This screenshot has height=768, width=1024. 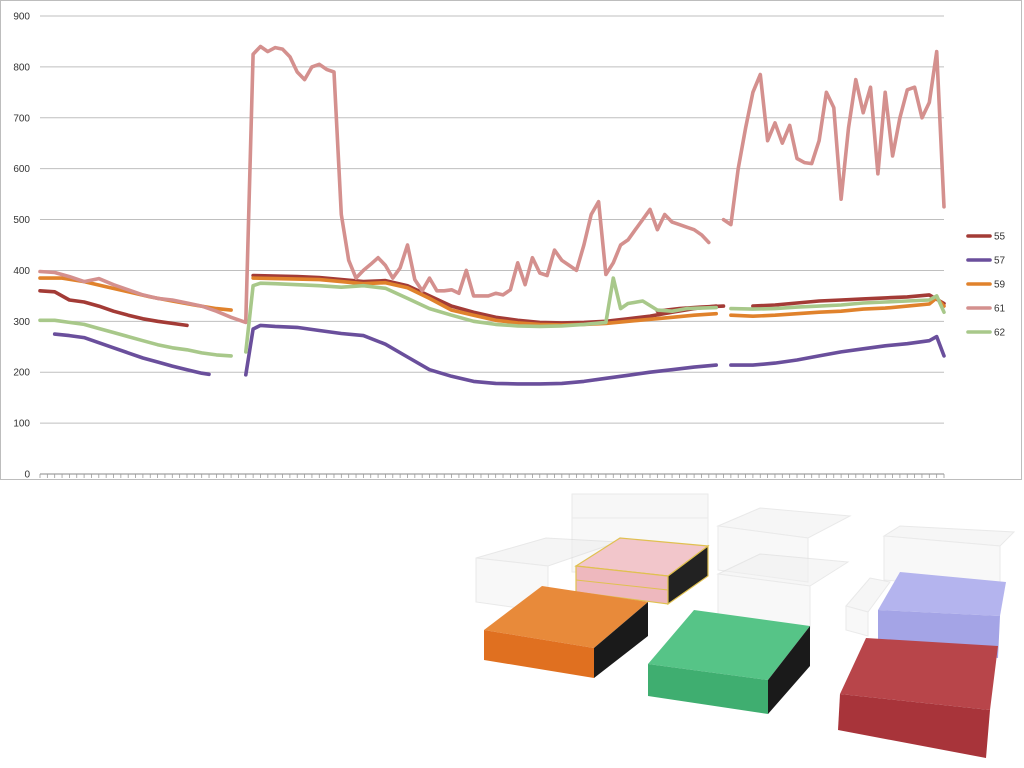 I want to click on y-tick-label: 800, so click(x=21, y=67).